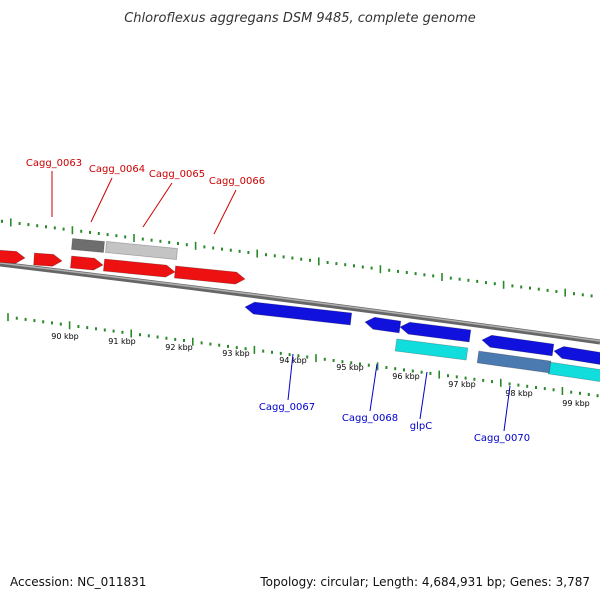 Image resolution: width=600 pixels, height=600 pixels. Describe the element at coordinates (514, 362) in the screenshot. I see `steel-feature-bar` at that location.